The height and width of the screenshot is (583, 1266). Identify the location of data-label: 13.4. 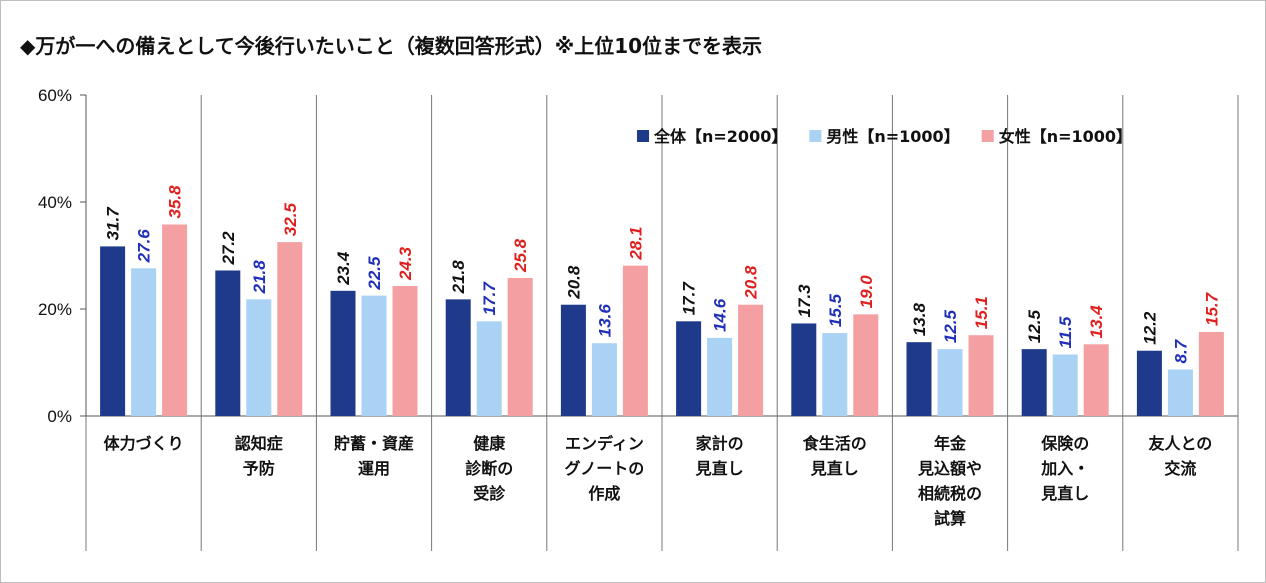
(1096, 322).